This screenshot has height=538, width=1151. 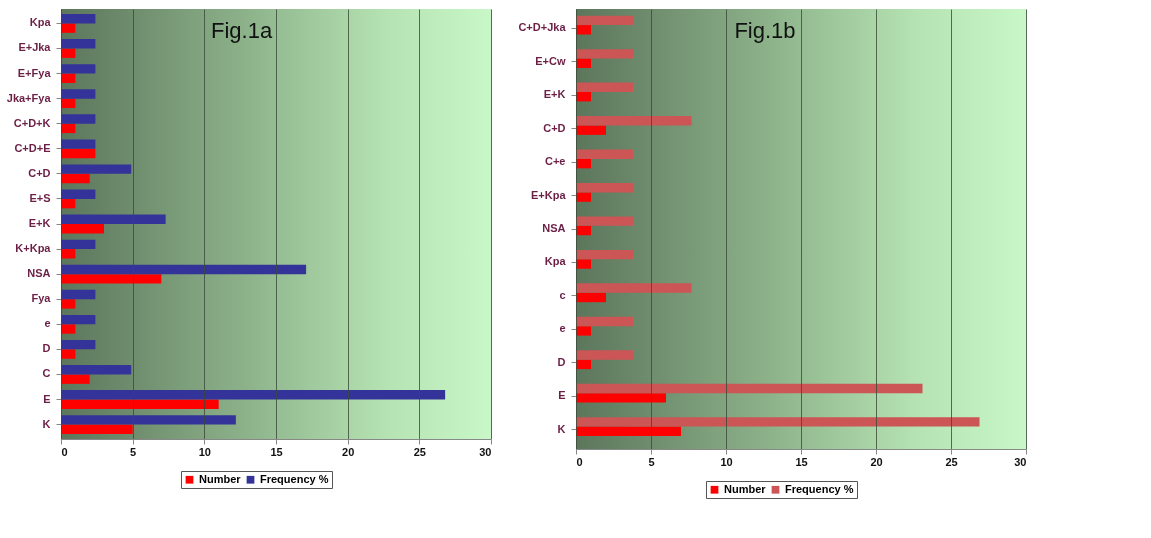 I want to click on chart-title: Fig.1a, so click(x=242, y=30).